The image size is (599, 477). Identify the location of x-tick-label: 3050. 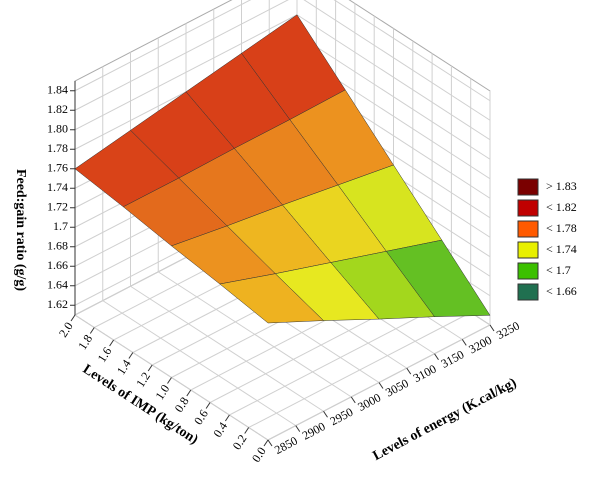
(397, 388).